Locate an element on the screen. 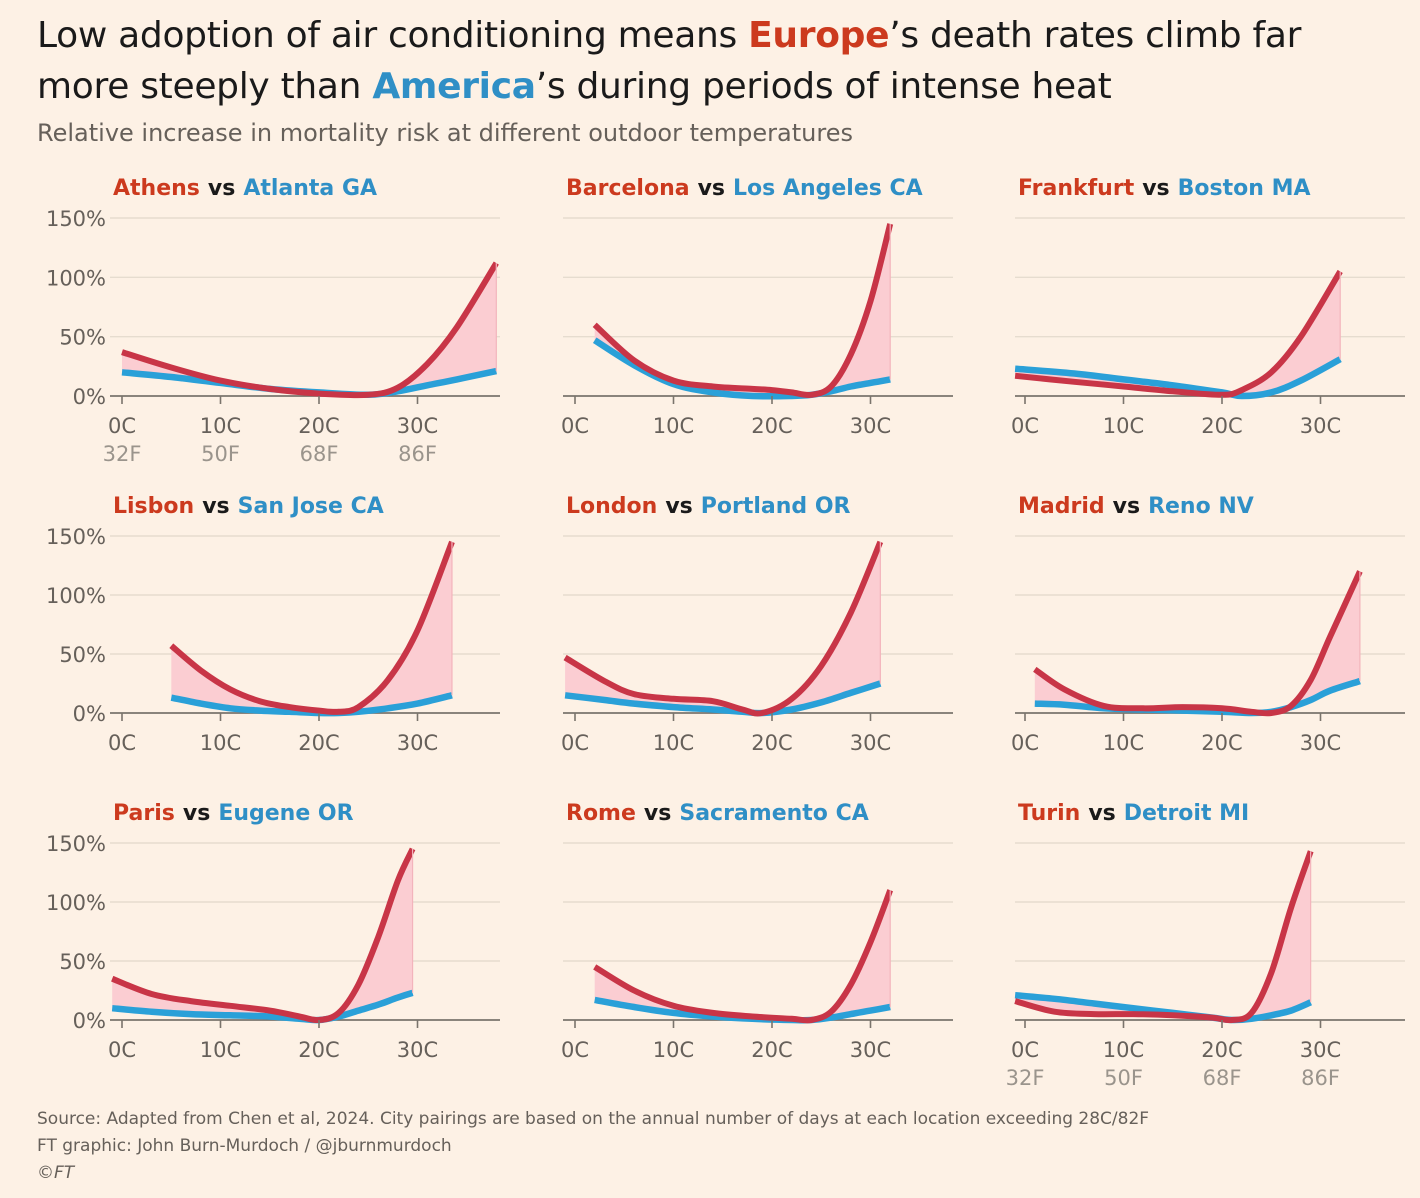  headline-part3: ’s during periods of intense heat is located at coordinates (823, 86).